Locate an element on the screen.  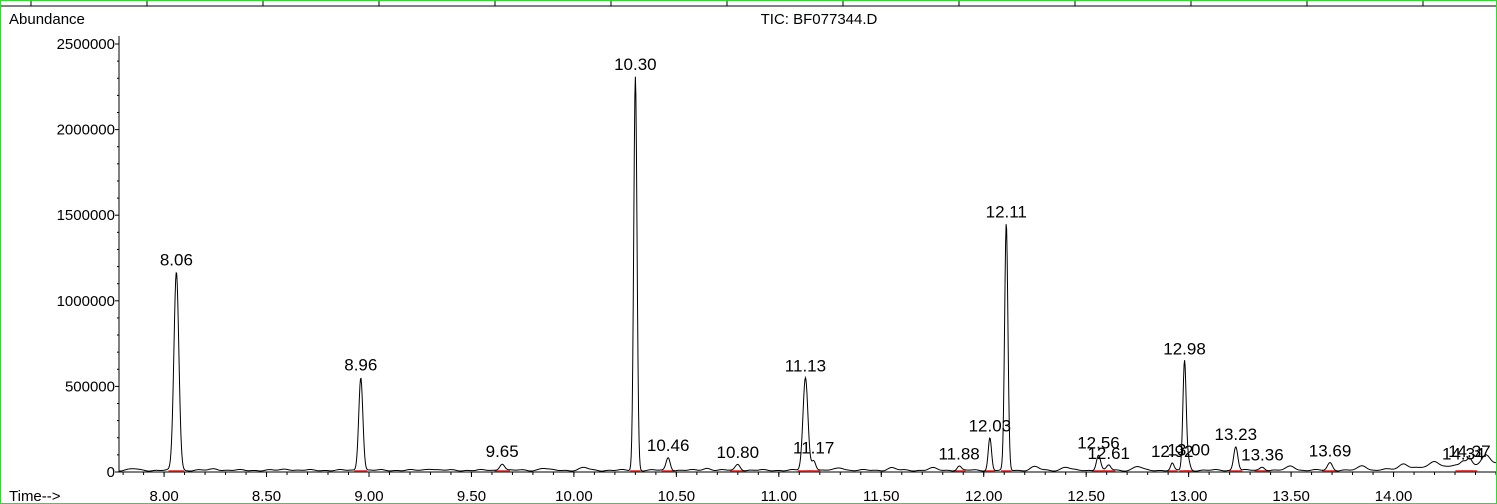
y-axis-label: Abundance is located at coordinates (47, 19).